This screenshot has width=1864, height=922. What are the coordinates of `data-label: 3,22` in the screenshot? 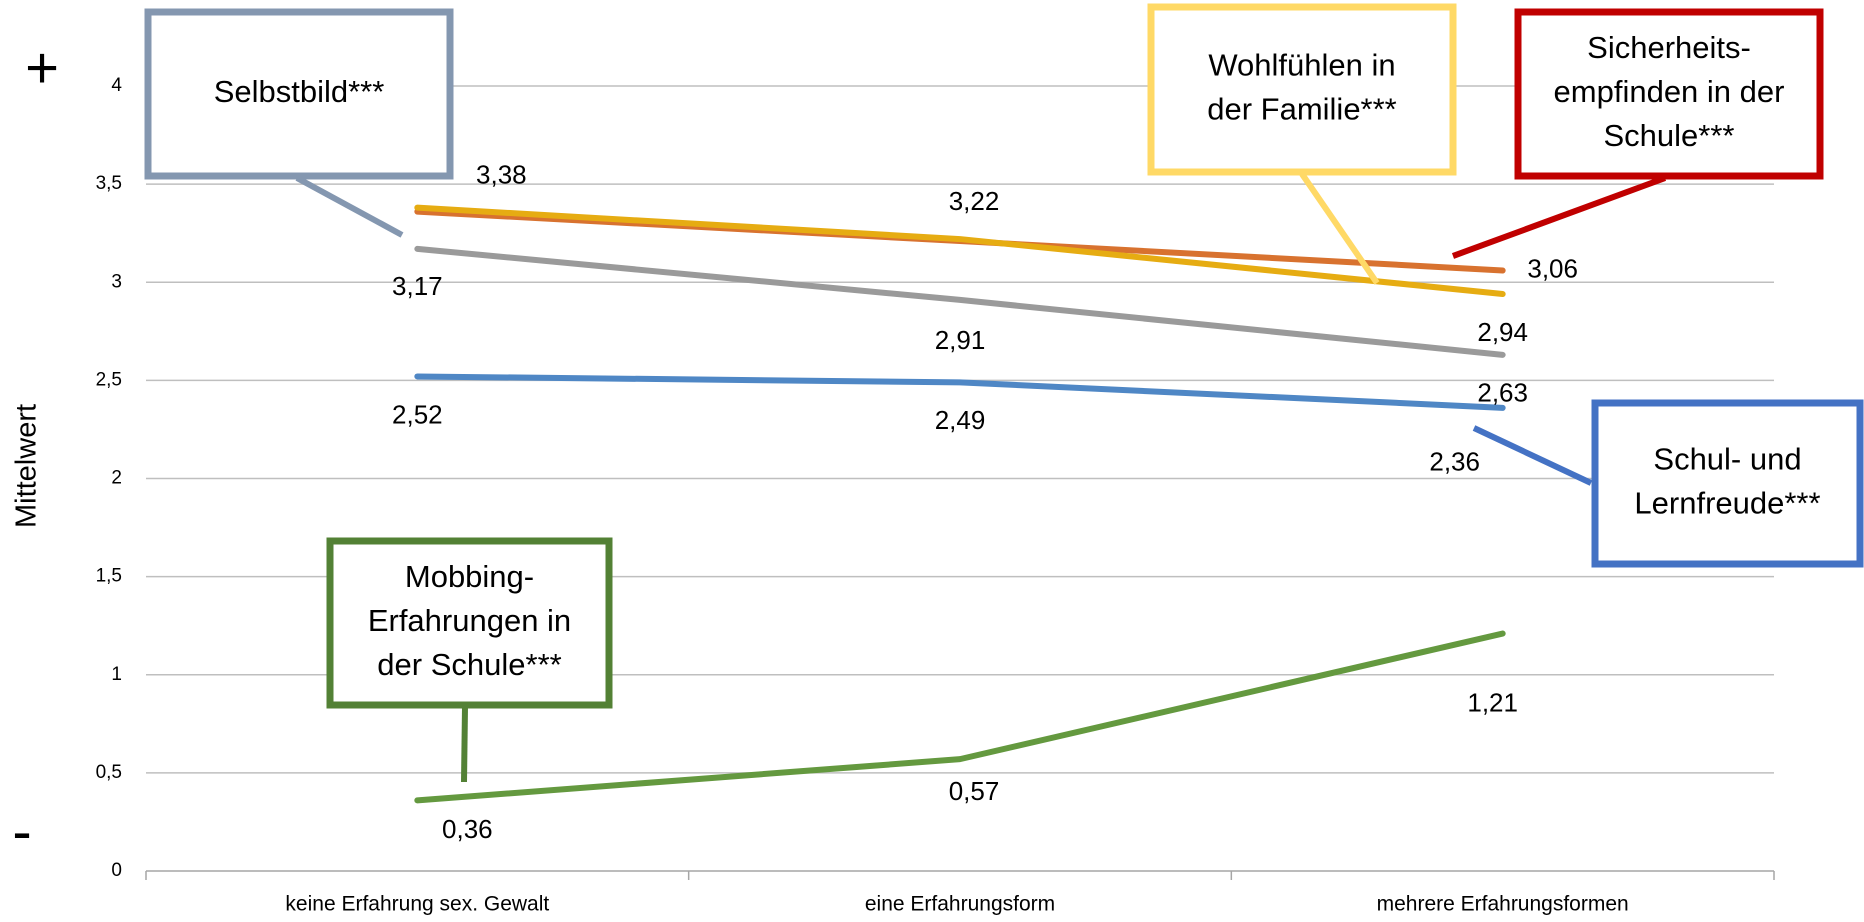 It's located at (974, 201).